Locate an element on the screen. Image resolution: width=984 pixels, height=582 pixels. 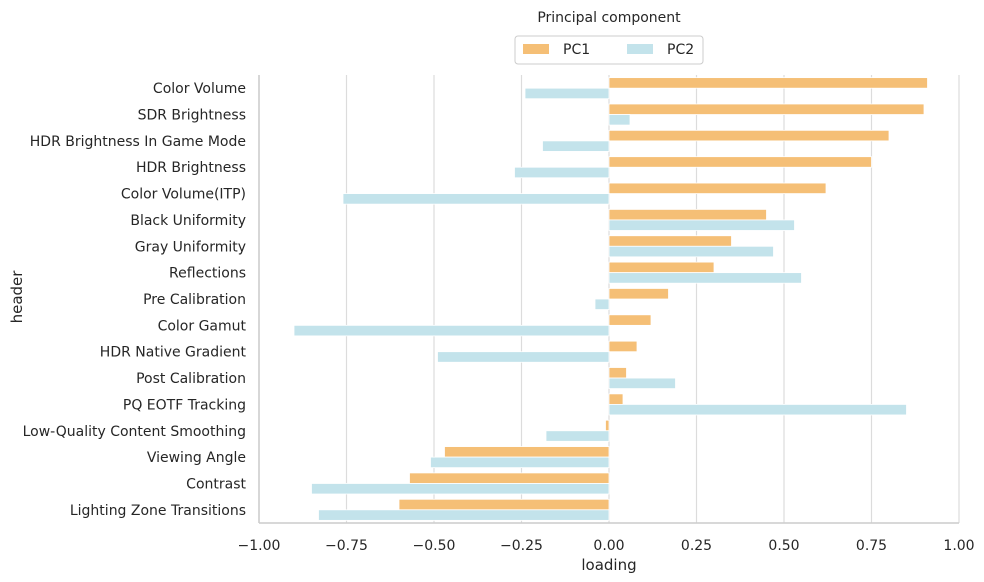
x-tick-label-6: 0.50 is located at coordinates (783, 546).